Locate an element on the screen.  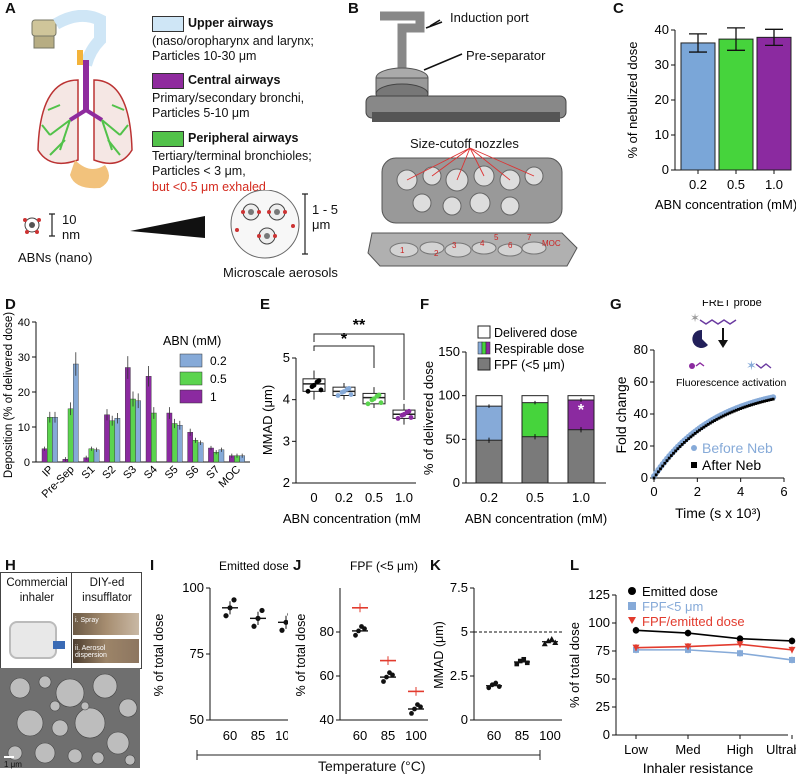
panel-label-a: A is located at coordinates (10, 8).